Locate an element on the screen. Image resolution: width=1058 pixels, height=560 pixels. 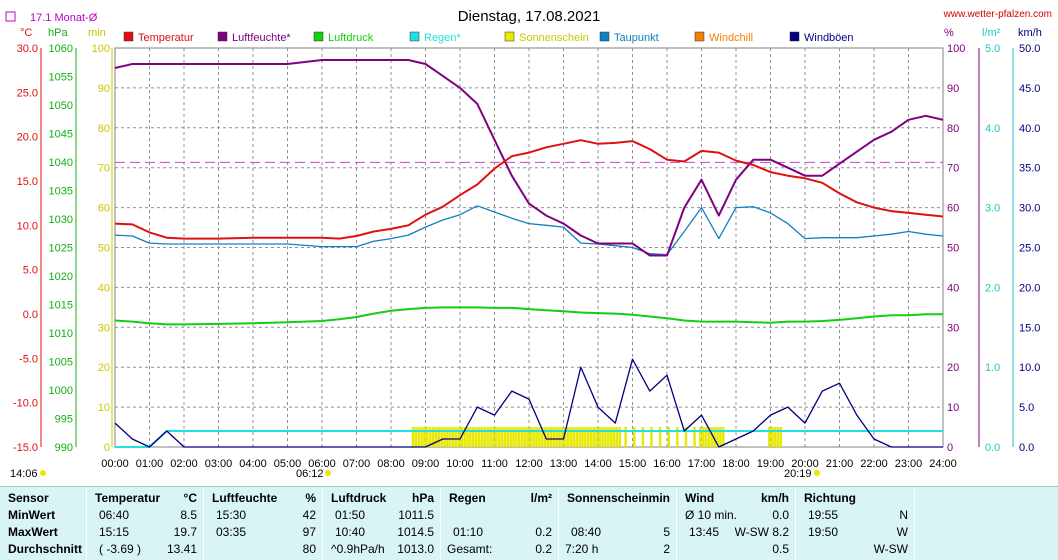
legend-label: Sonnenschein is located at coordinates (554, 38).